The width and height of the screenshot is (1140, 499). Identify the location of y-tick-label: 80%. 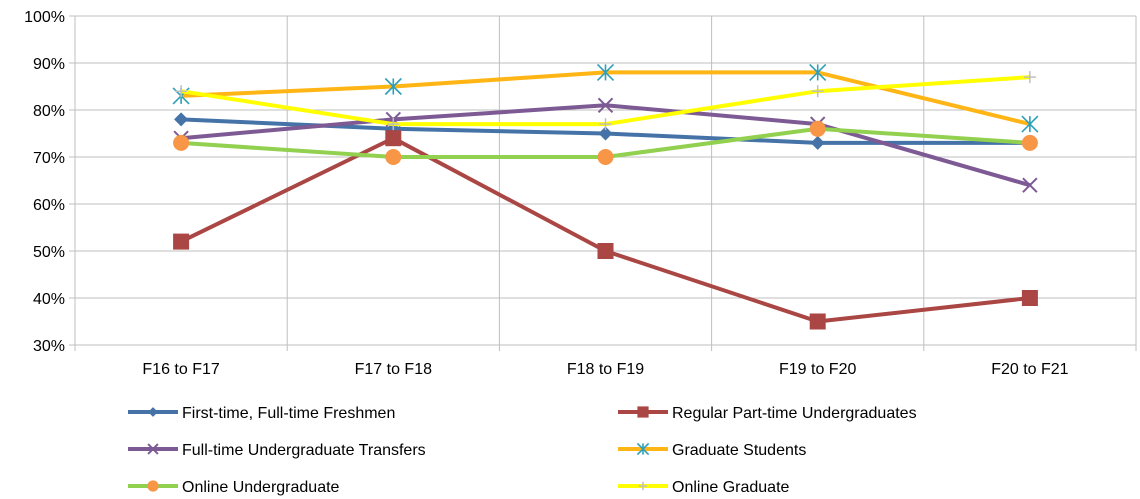
(49, 111).